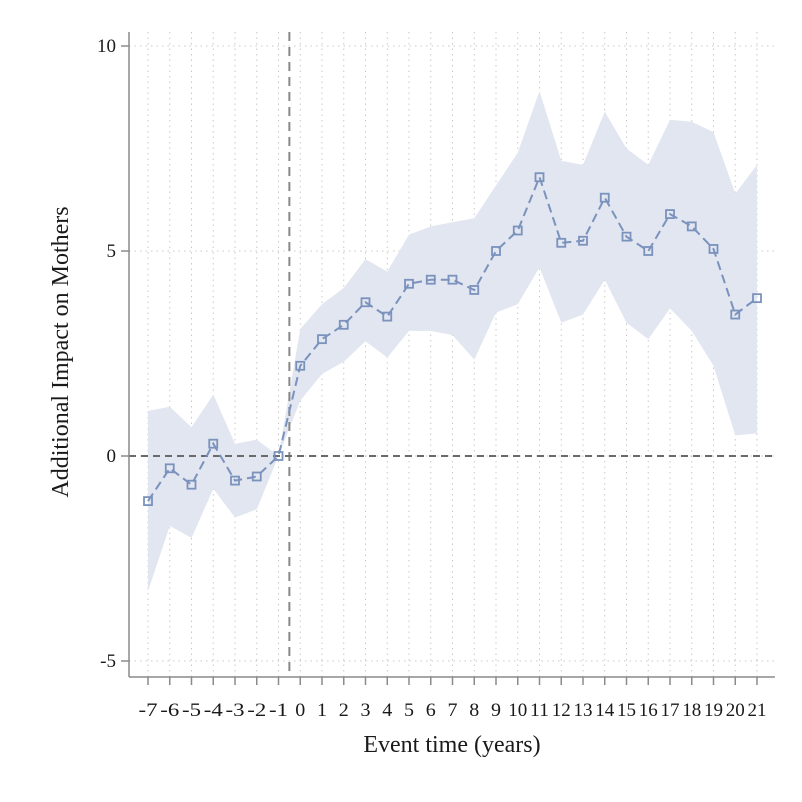 The image size is (802, 802). What do you see at coordinates (322, 710) in the screenshot?
I see `x-tick-label: 1` at bounding box center [322, 710].